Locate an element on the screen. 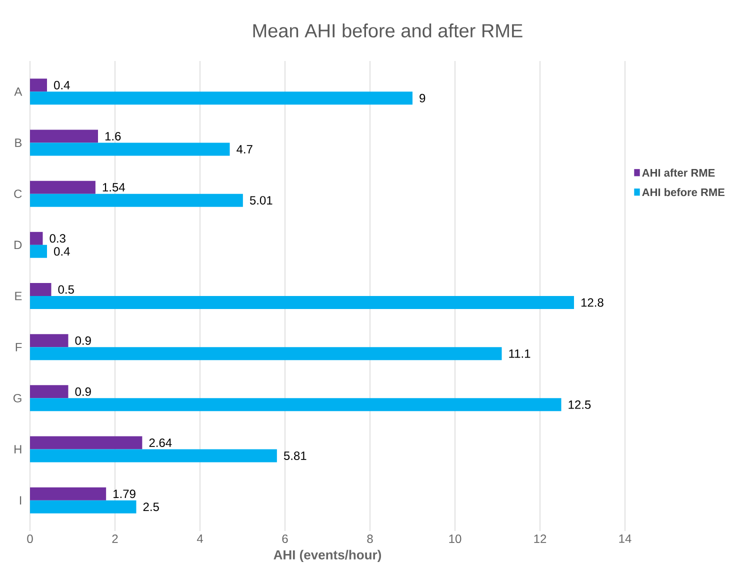 This screenshot has width=749, height=576. data-label: 12.5 is located at coordinates (579, 404).